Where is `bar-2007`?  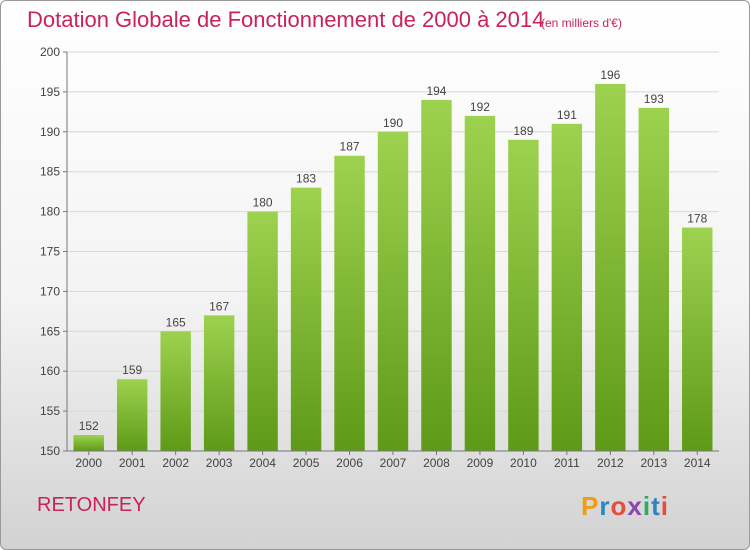
bar-2007 is located at coordinates (393, 291).